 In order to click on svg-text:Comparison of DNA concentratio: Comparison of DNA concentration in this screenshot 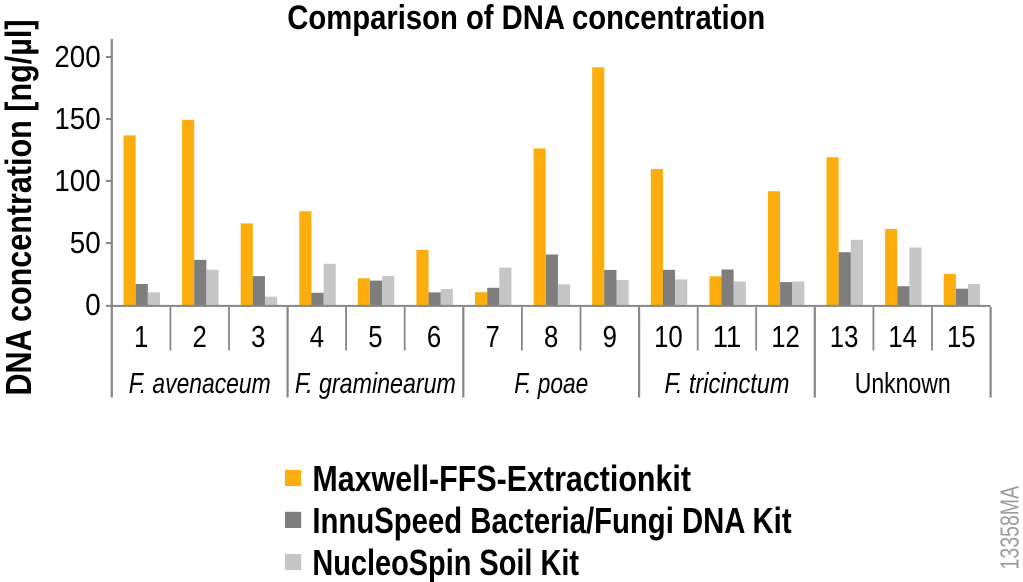, I will do `click(526, 18)`.